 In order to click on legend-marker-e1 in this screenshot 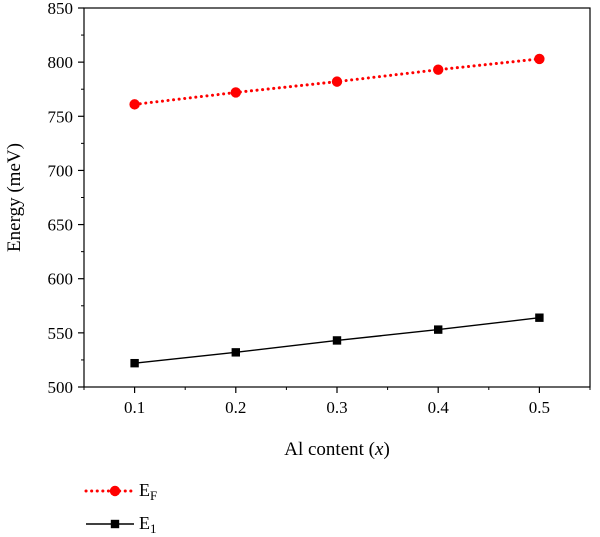, I will do `click(115, 524)`.